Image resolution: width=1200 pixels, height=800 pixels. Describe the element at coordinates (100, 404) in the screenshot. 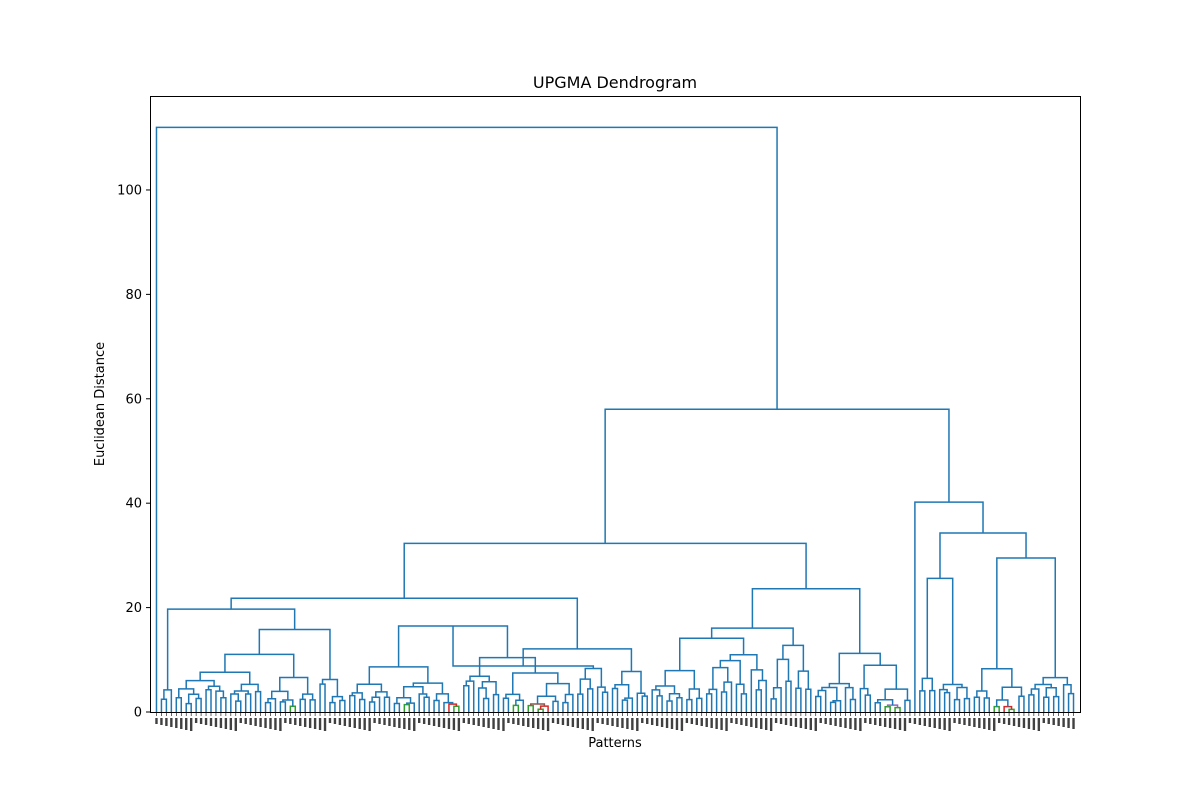

I see `y-axis-label: Euclidean Distance` at that location.